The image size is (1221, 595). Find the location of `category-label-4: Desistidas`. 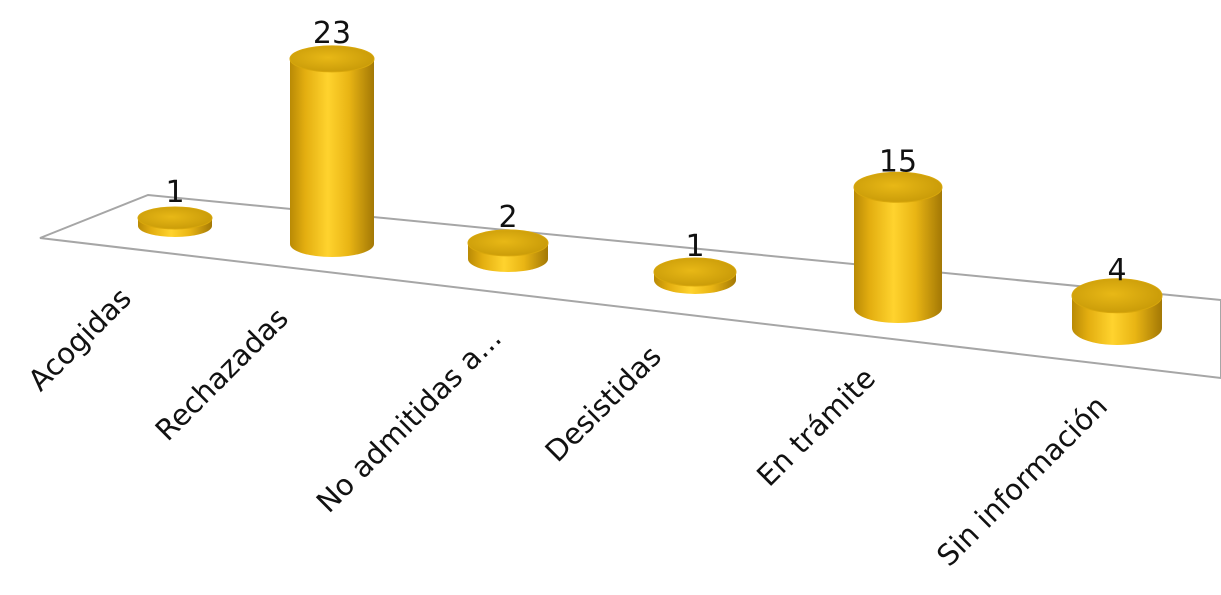

category-label-4: Desistidas is located at coordinates (603, 404).